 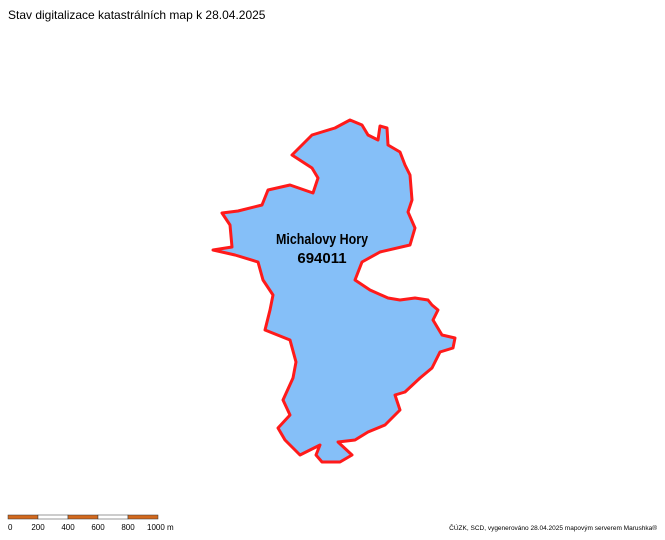 What do you see at coordinates (68, 527) in the screenshot?
I see `scale-label: 400` at bounding box center [68, 527].